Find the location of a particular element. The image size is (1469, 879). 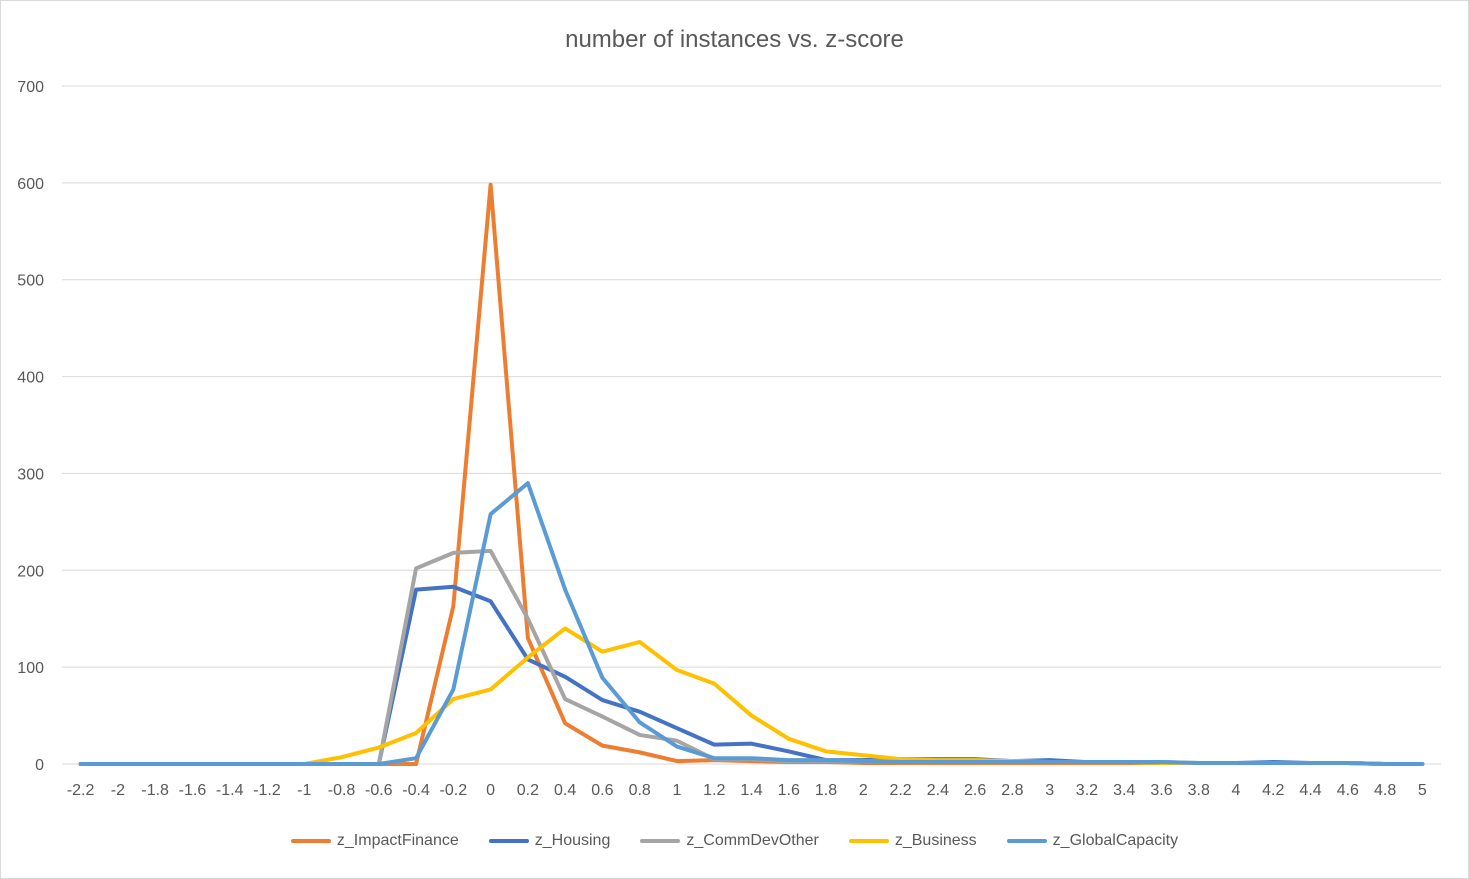

legend-label: z_Housing is located at coordinates (572, 840).